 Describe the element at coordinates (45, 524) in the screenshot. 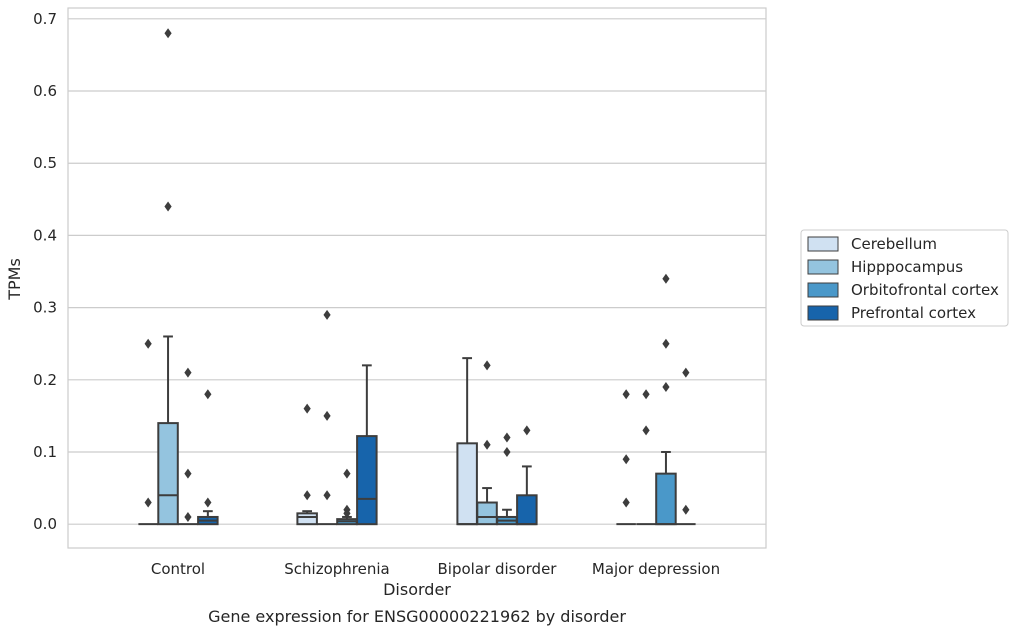

I see `y-tick-label: 0.0` at that location.